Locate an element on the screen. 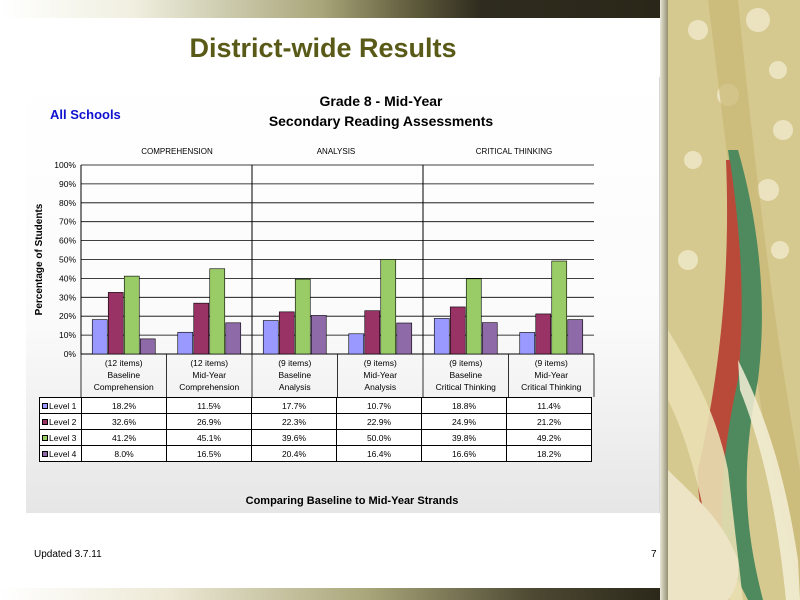 The height and width of the screenshot is (600, 800). group-label-comprehension: COMPREHENSION is located at coordinates (177, 151).